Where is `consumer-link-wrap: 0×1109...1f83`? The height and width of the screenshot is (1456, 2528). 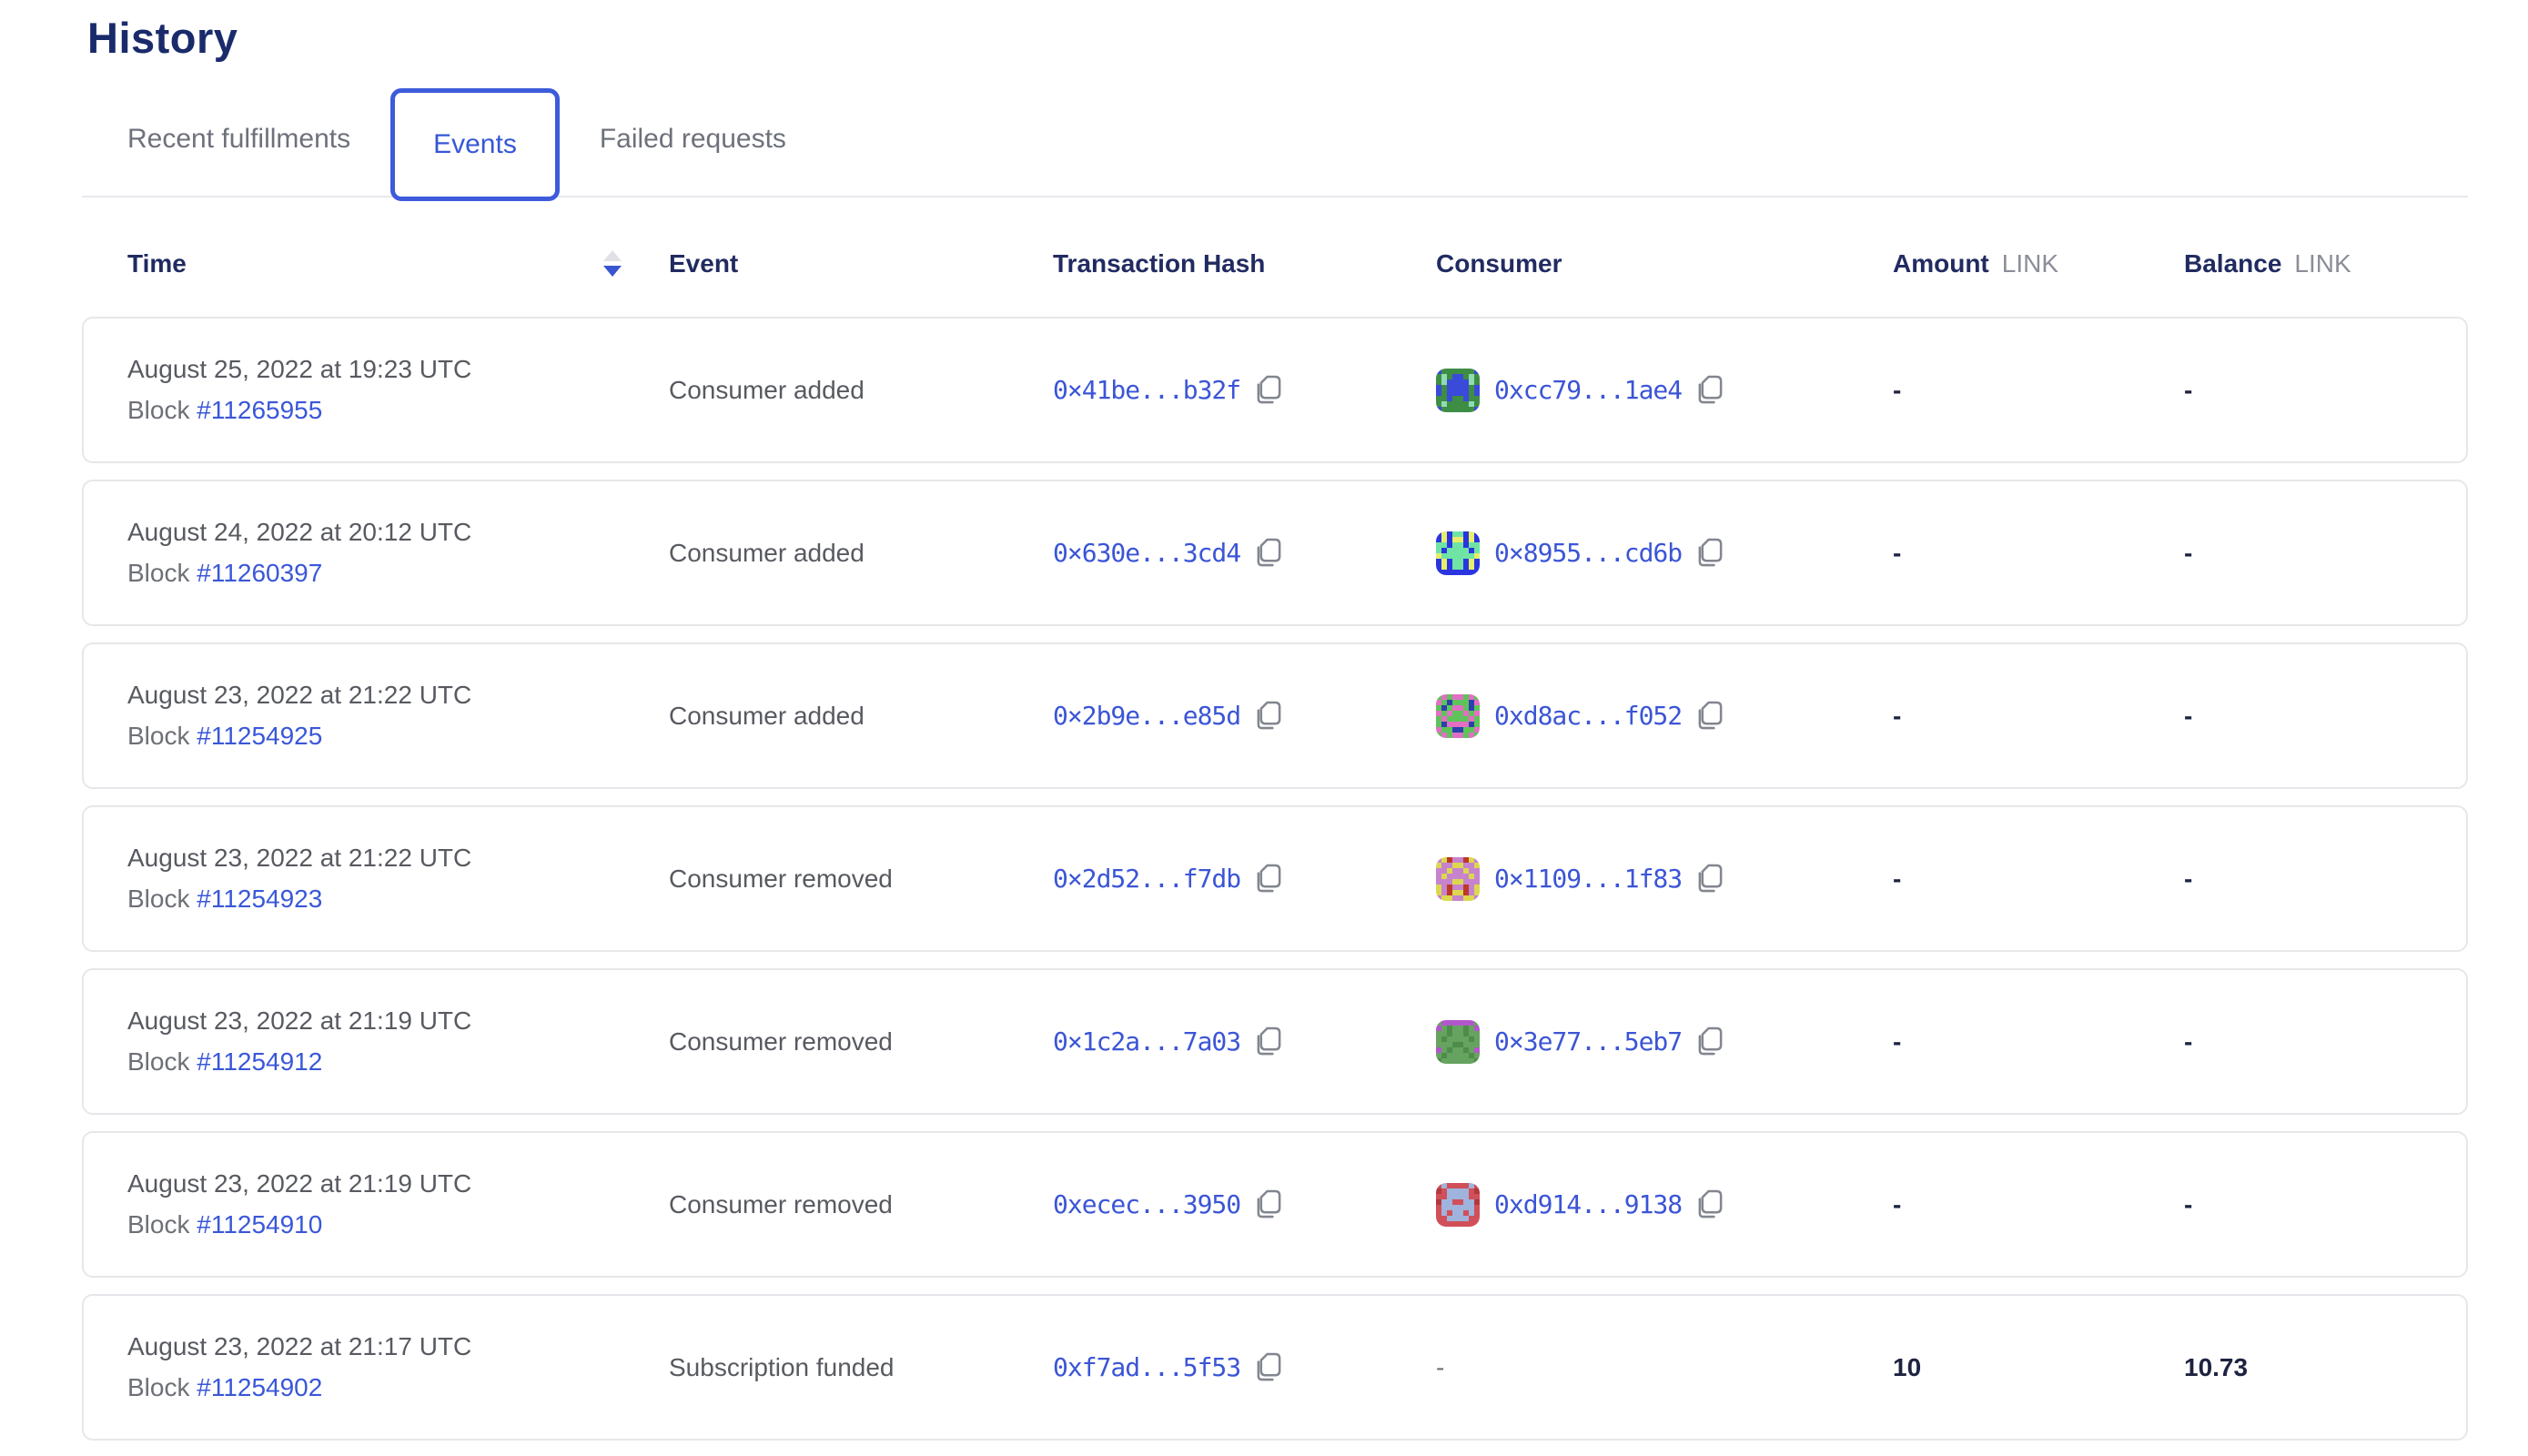 consumer-link-wrap: 0×1109...1f83 is located at coordinates (1580, 879).